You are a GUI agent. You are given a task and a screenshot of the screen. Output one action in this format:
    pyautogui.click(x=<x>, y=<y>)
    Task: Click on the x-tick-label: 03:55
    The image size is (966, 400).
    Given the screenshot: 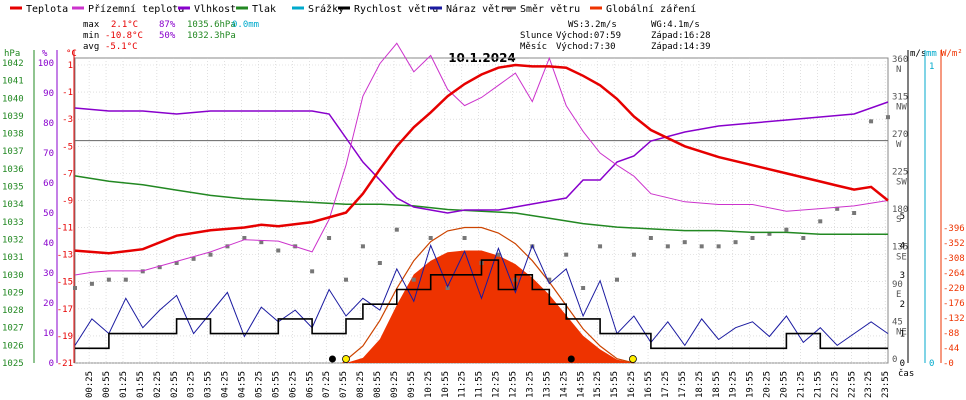 What is the action you would take?
    pyautogui.click(x=209, y=384)
    